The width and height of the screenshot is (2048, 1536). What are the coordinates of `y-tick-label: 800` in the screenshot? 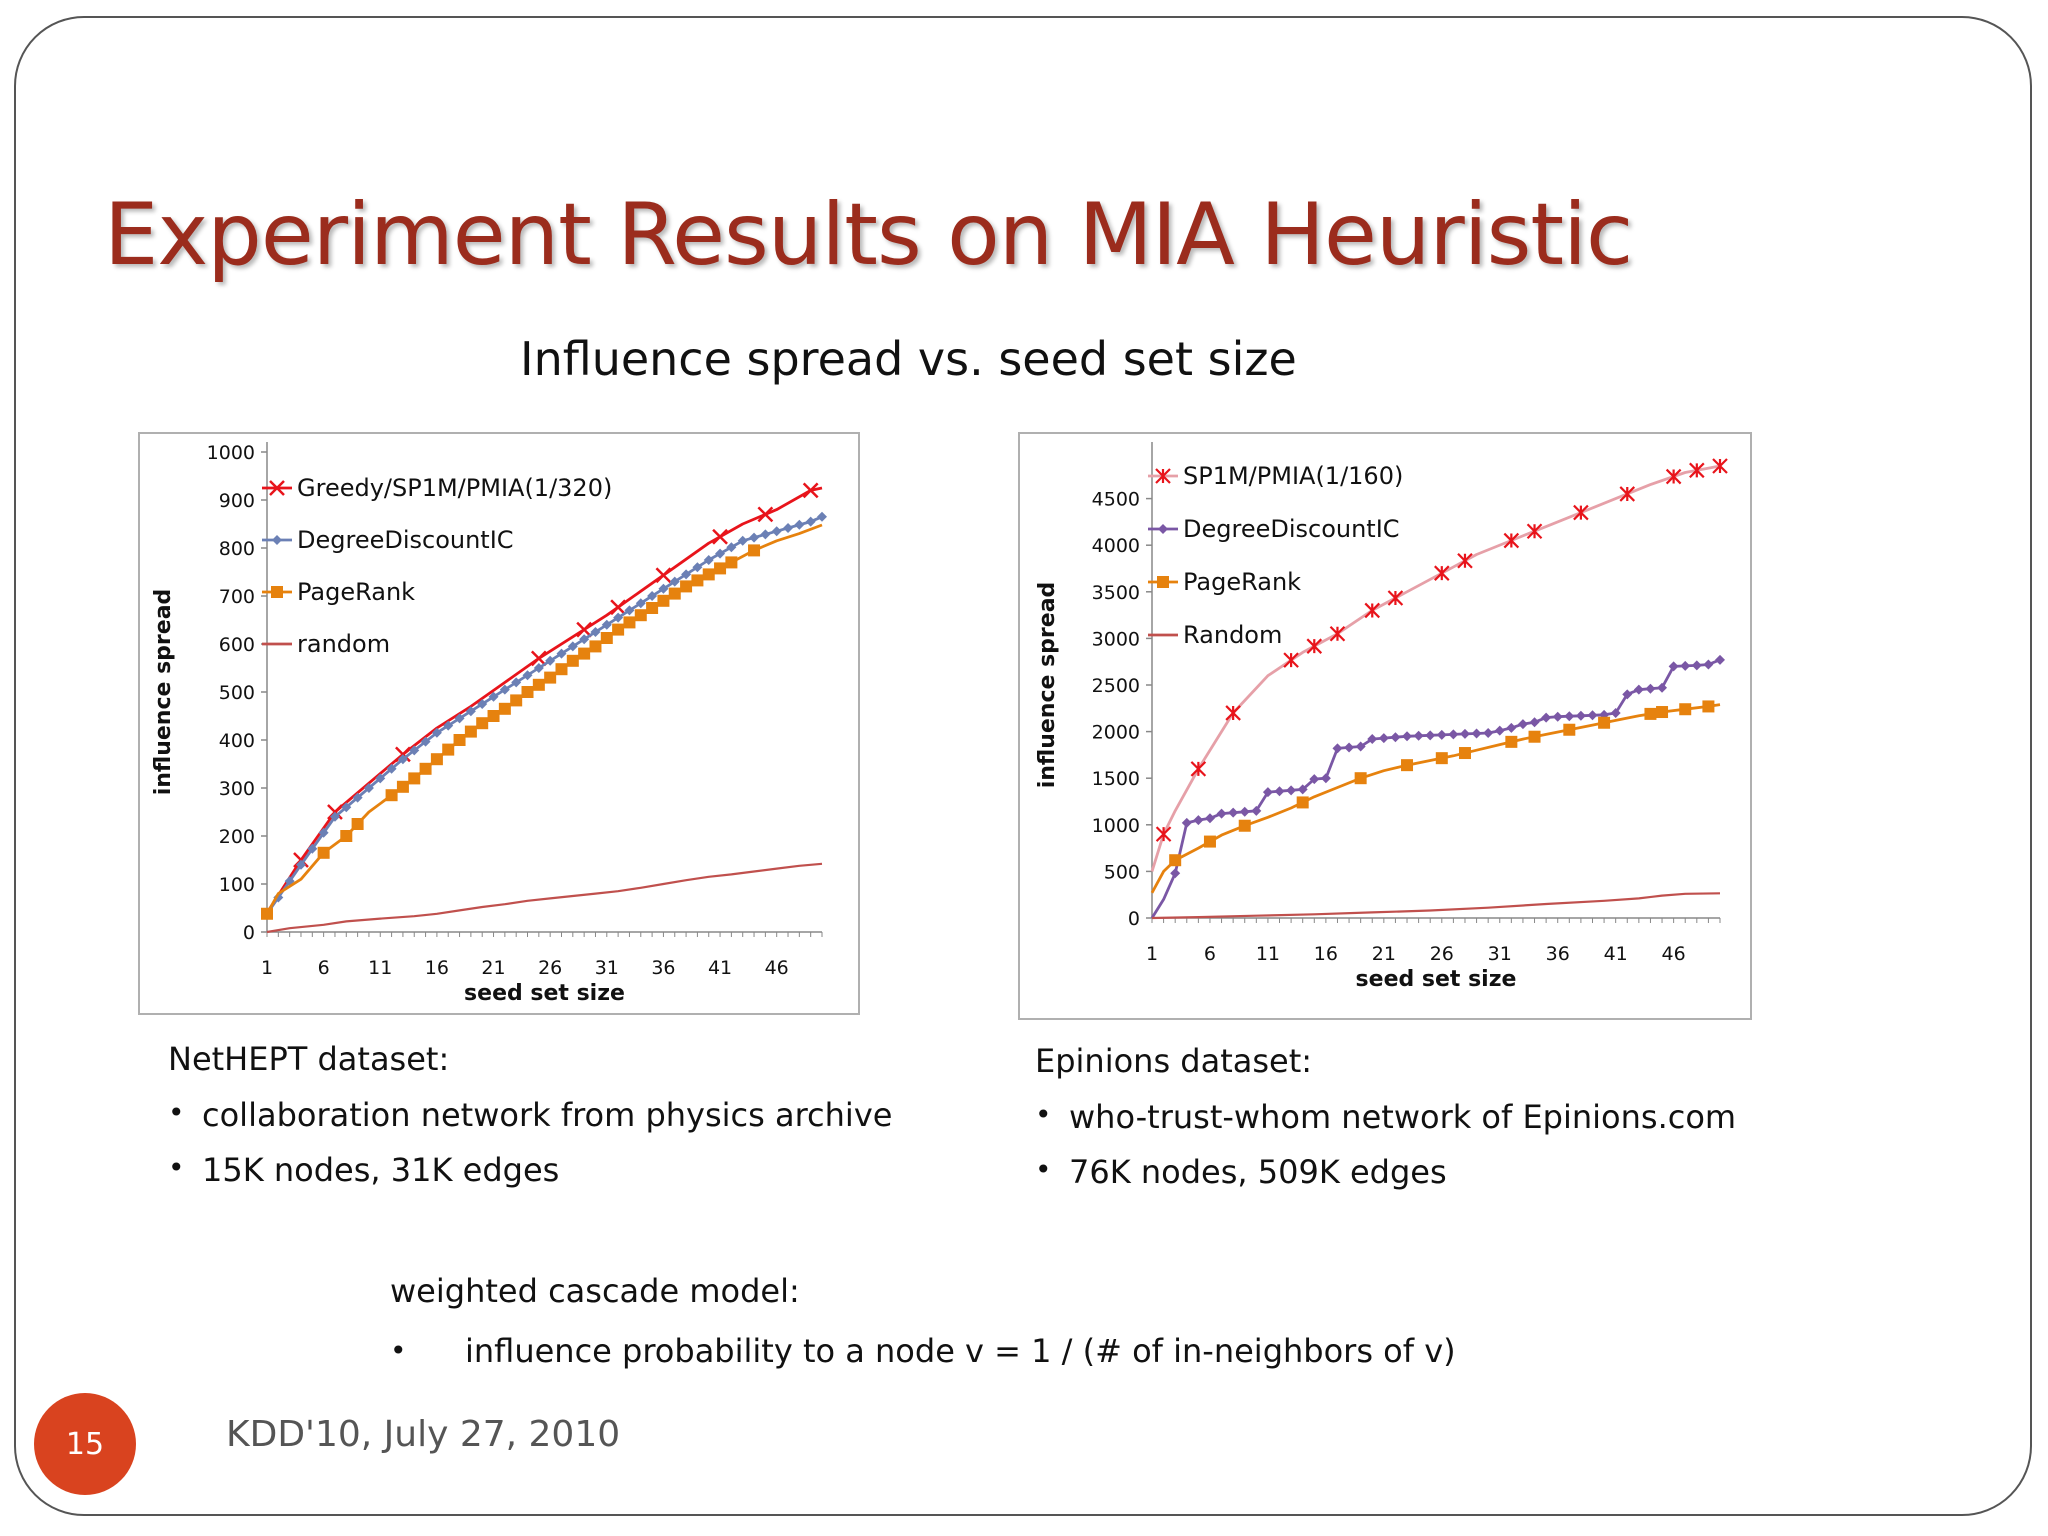 It's located at (237, 549).